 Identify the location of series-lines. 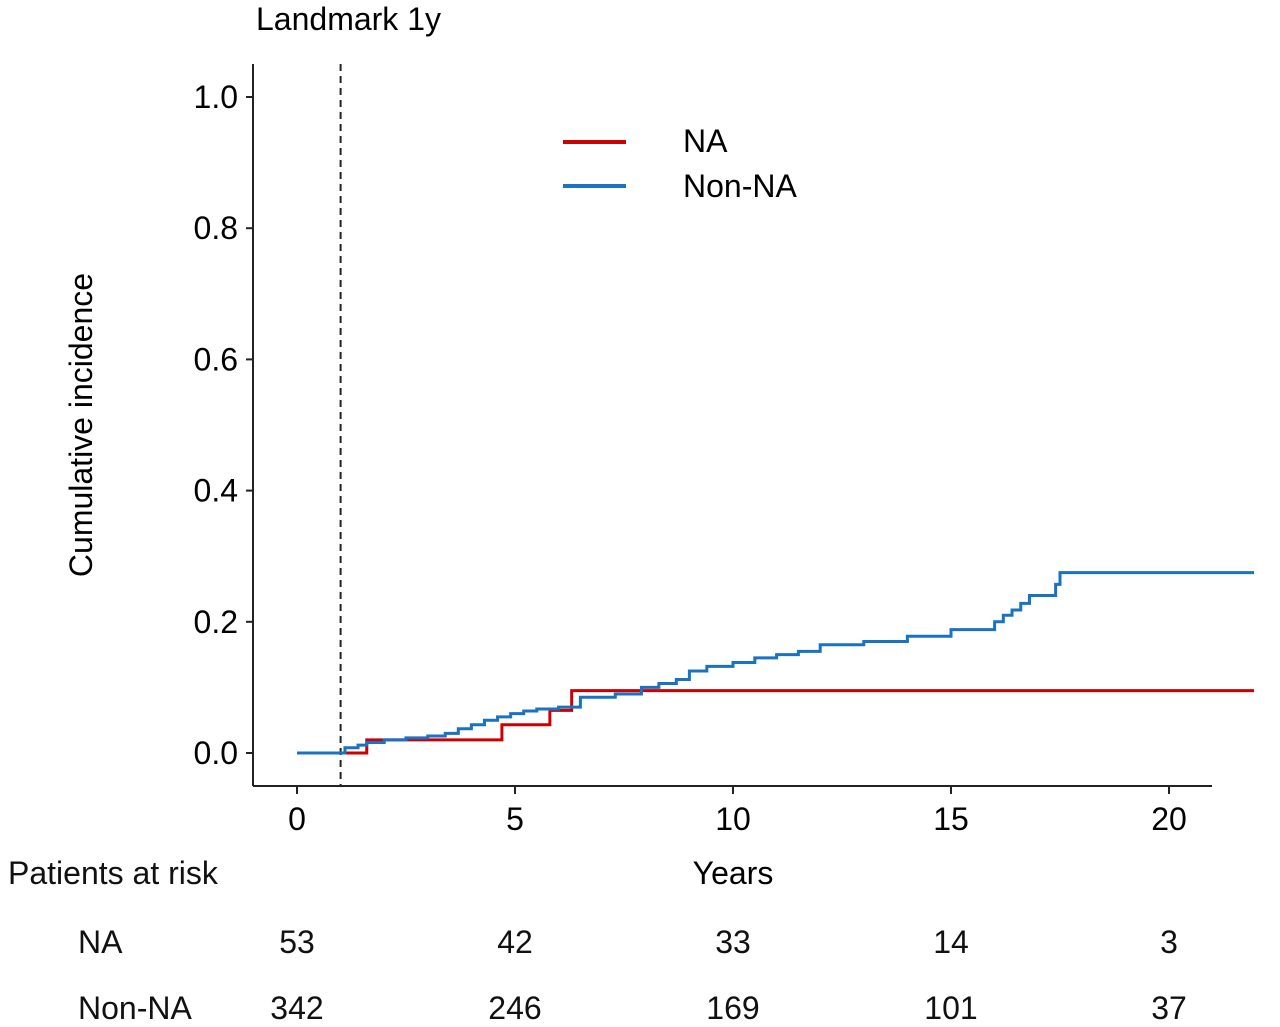
(775, 663).